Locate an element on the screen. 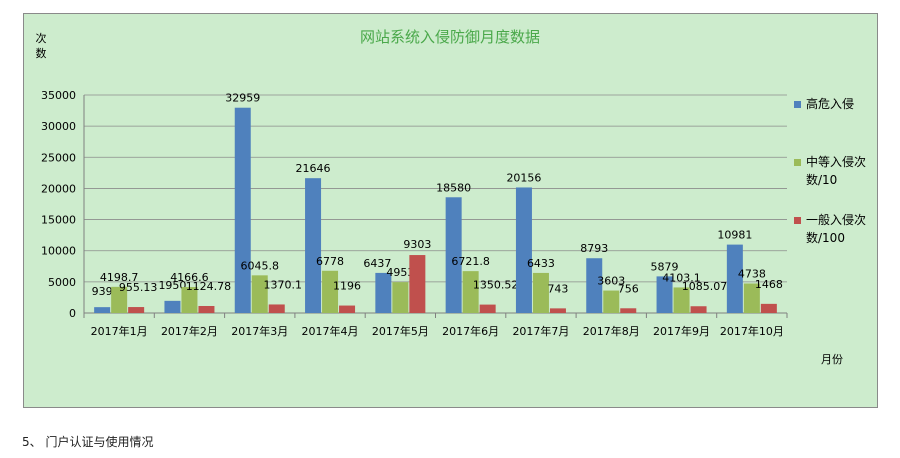 This screenshot has height=458, width=900. x-tick-label: 2017年8月 is located at coordinates (611, 331).